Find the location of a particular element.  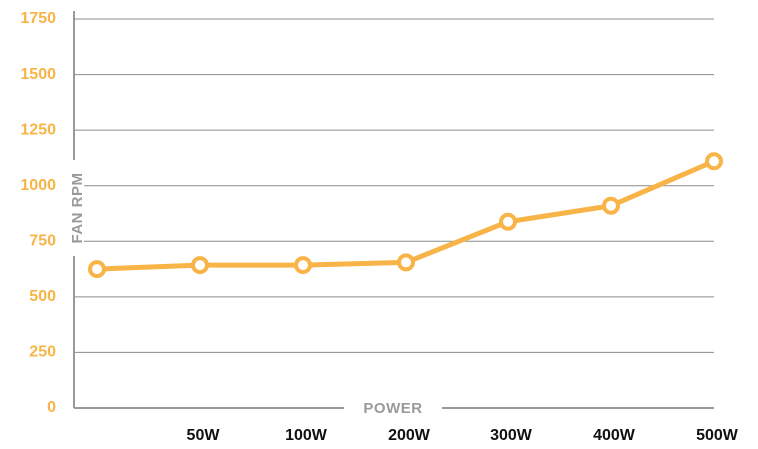

y-tick-label: 1000 is located at coordinates (38, 185).